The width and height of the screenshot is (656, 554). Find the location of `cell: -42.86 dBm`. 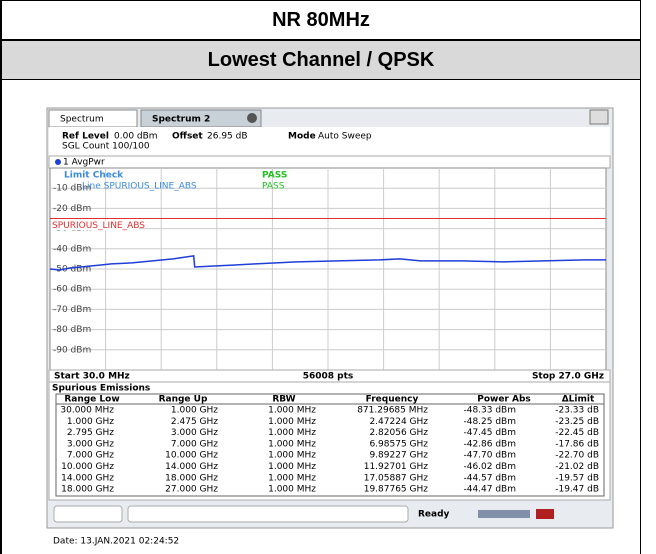

cell: -42.86 dBm is located at coordinates (489, 444).